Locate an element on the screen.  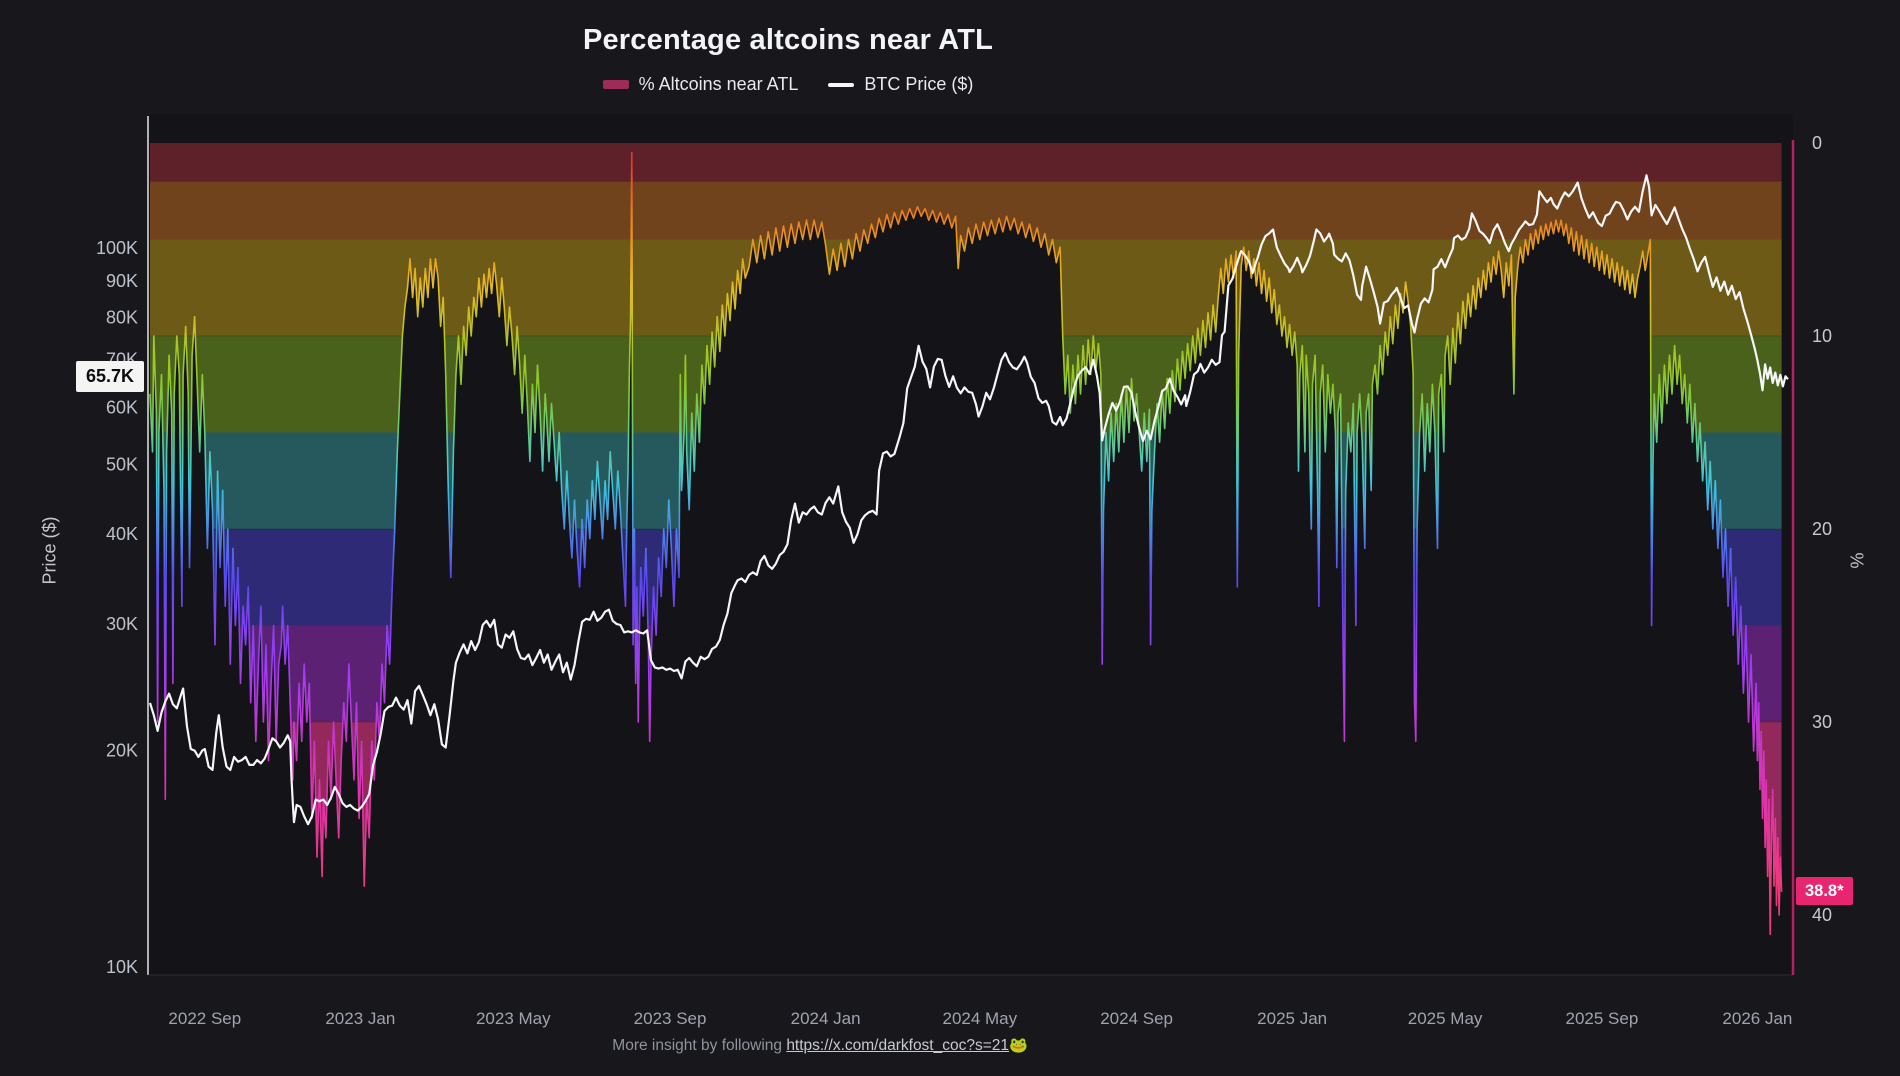
x-tick-label: 2025 Jan is located at coordinates (1292, 1018).